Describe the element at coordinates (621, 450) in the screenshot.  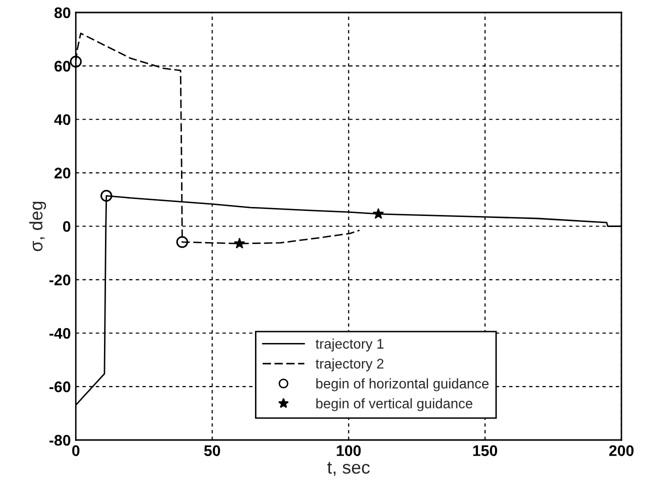
I see `x-tick-label: 200` at that location.